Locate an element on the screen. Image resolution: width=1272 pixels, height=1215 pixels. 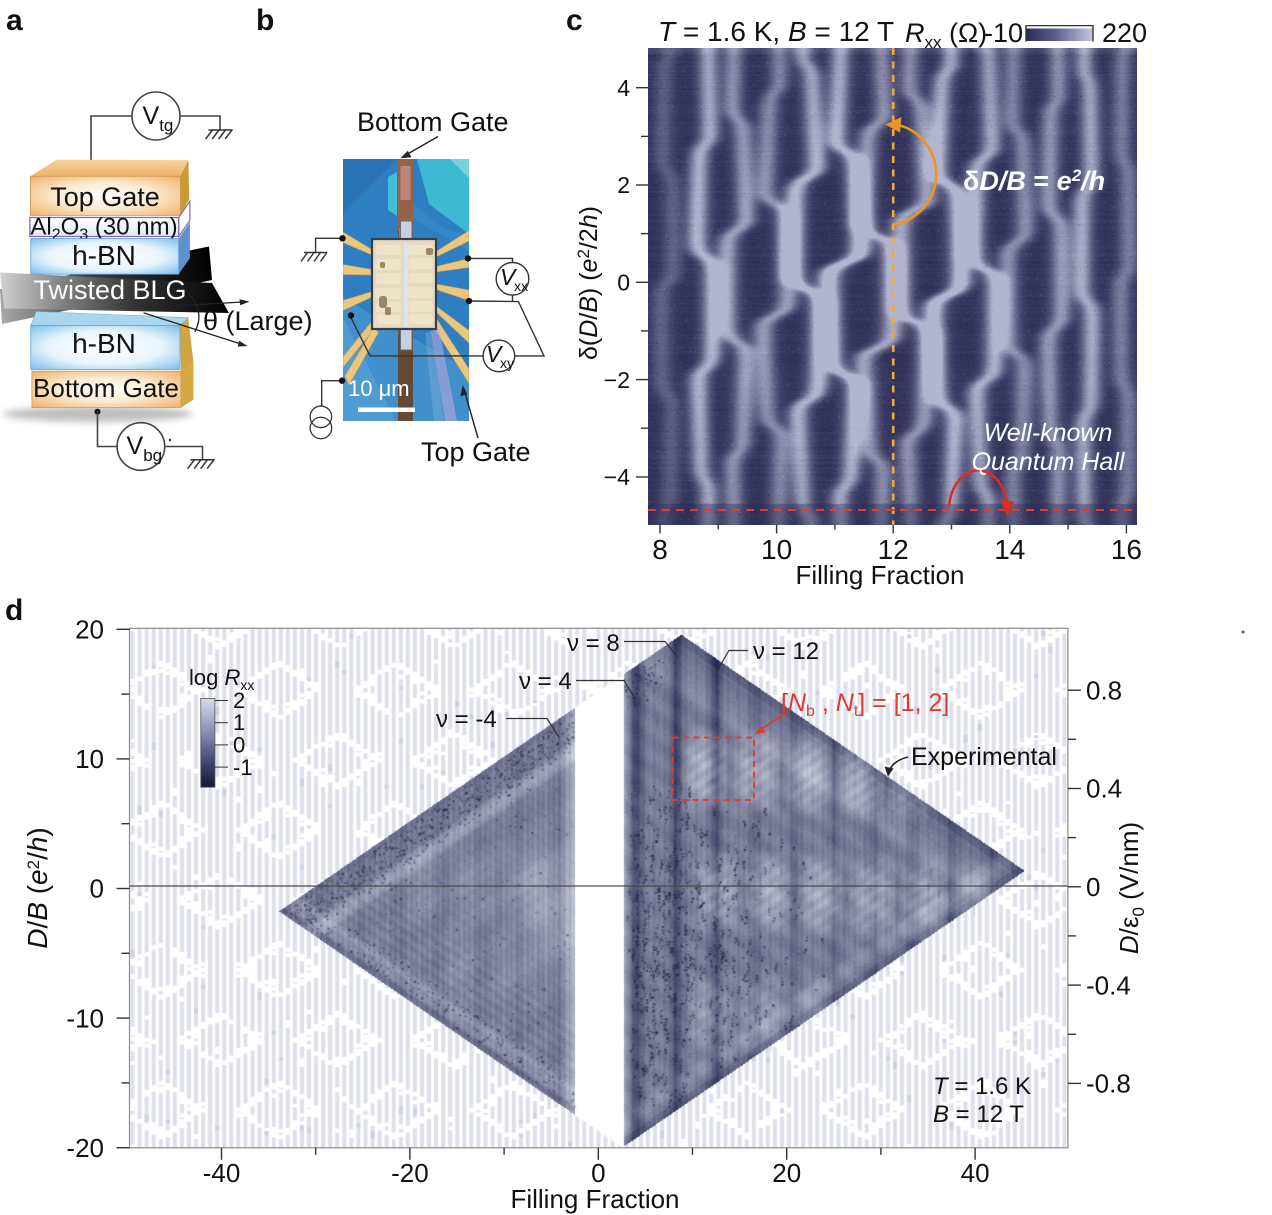
svg-text: ν = 8 is located at coordinates (593, 643).